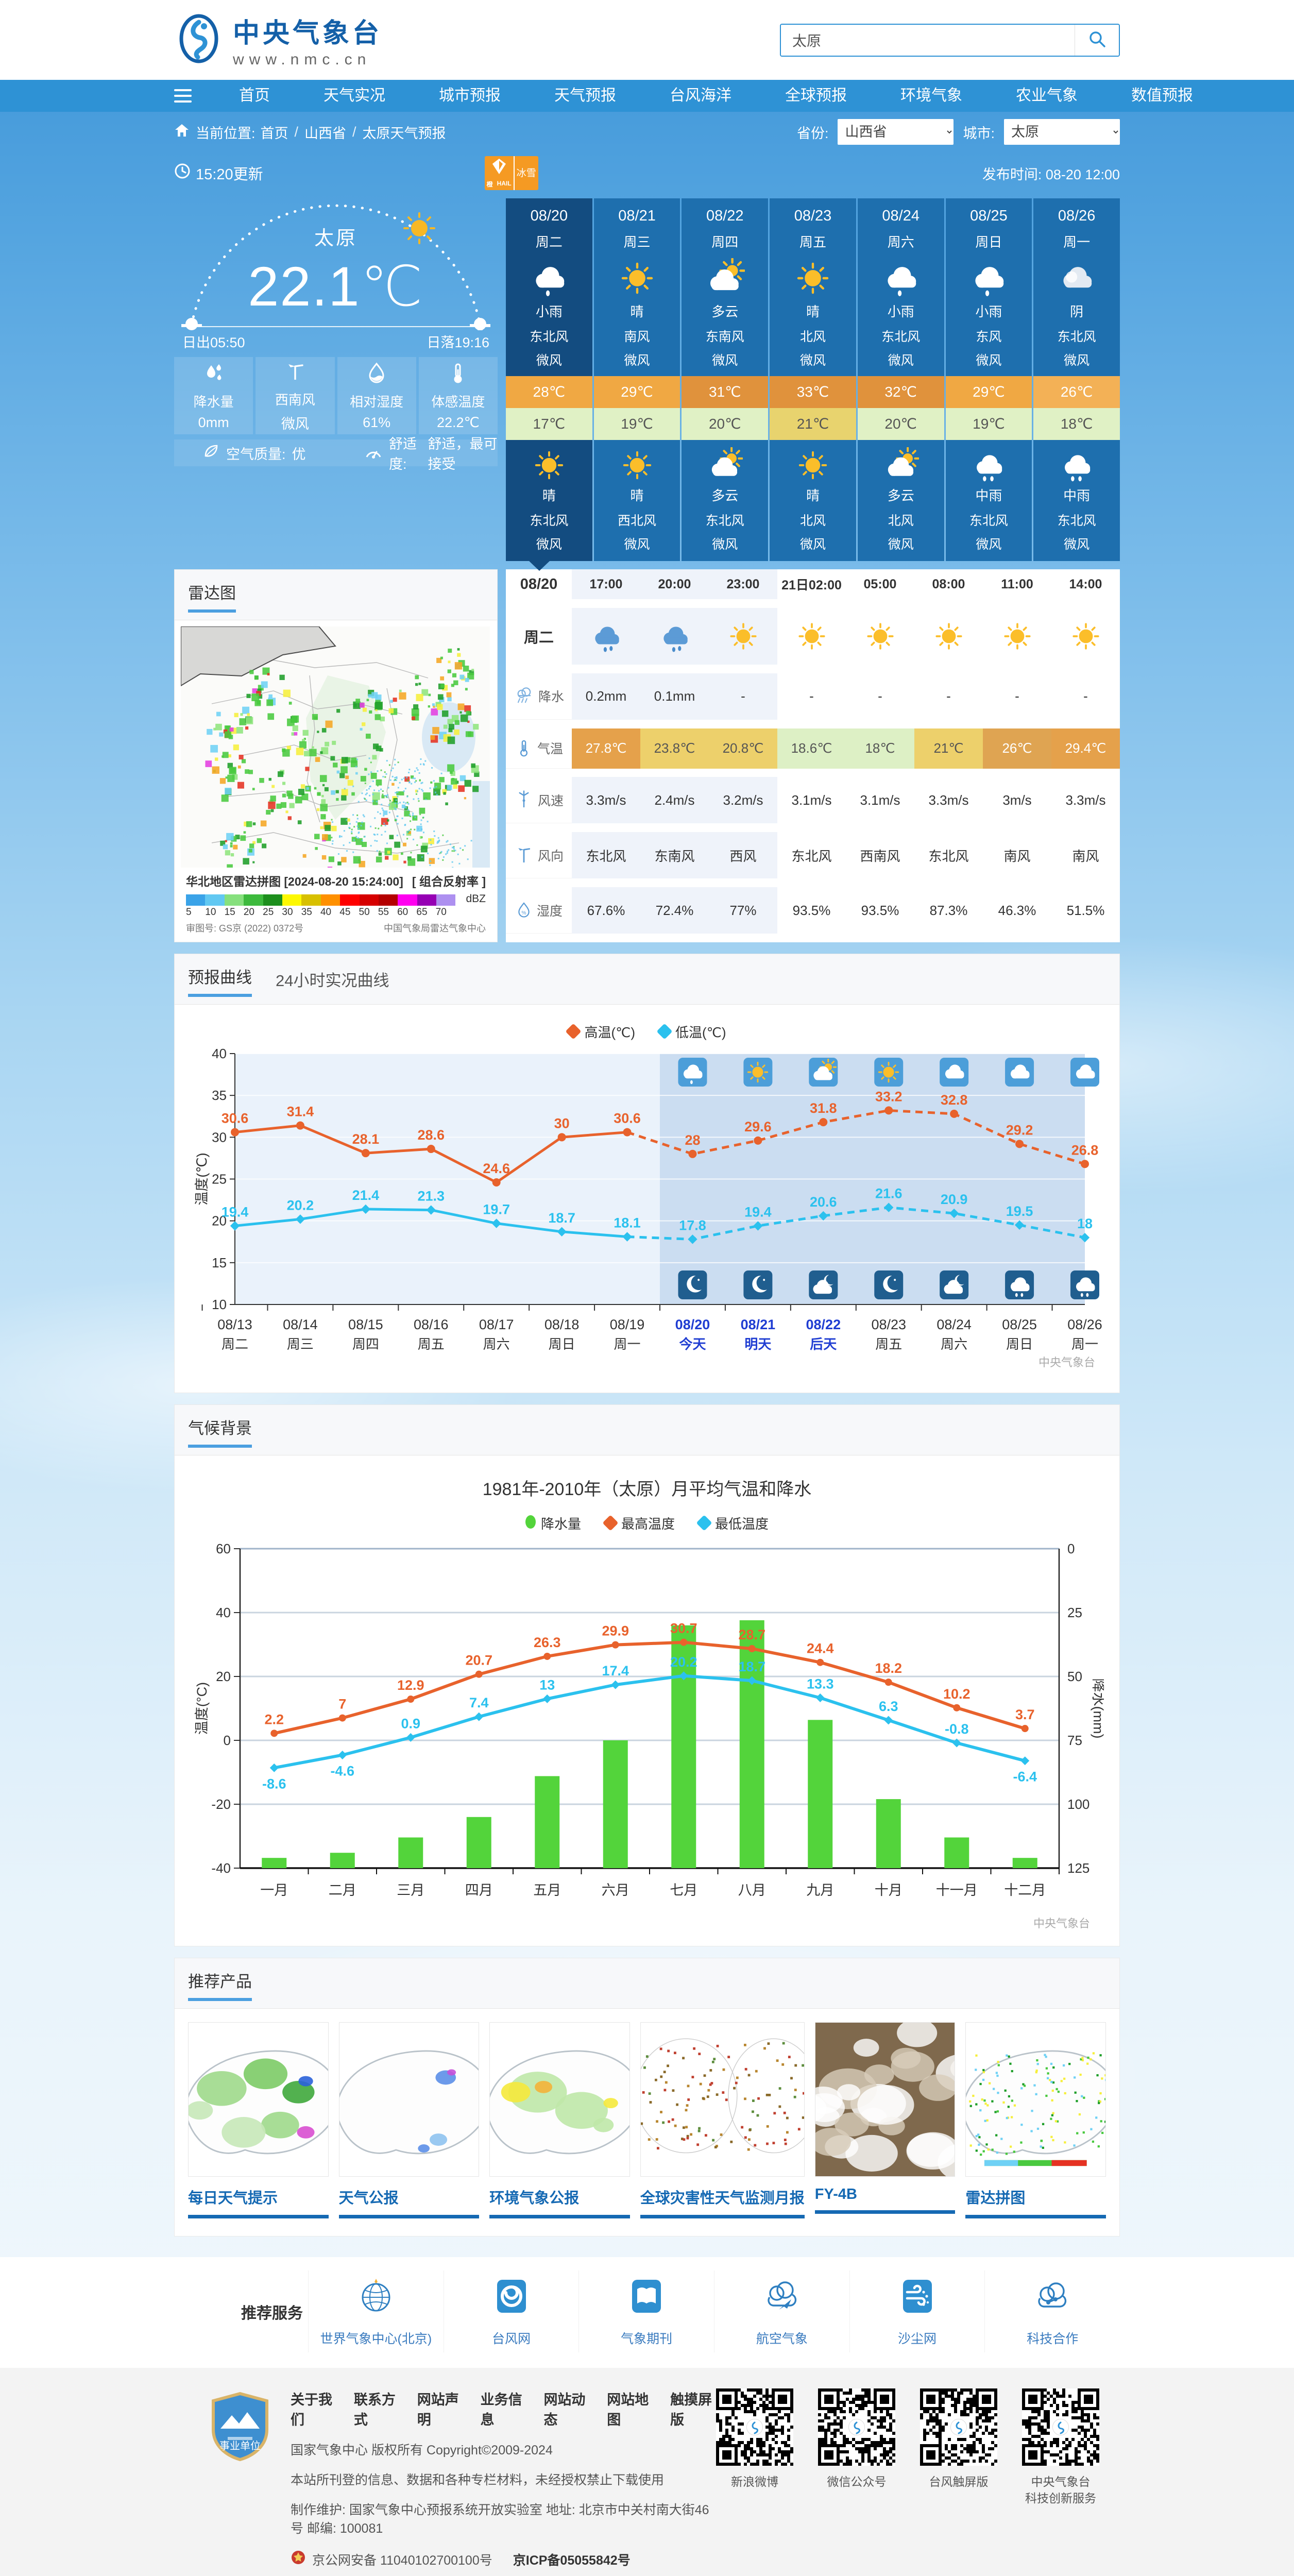 The image size is (1294, 2576). What do you see at coordinates (469, 96) in the screenshot?
I see `nav-item-3: 城市预报` at bounding box center [469, 96].